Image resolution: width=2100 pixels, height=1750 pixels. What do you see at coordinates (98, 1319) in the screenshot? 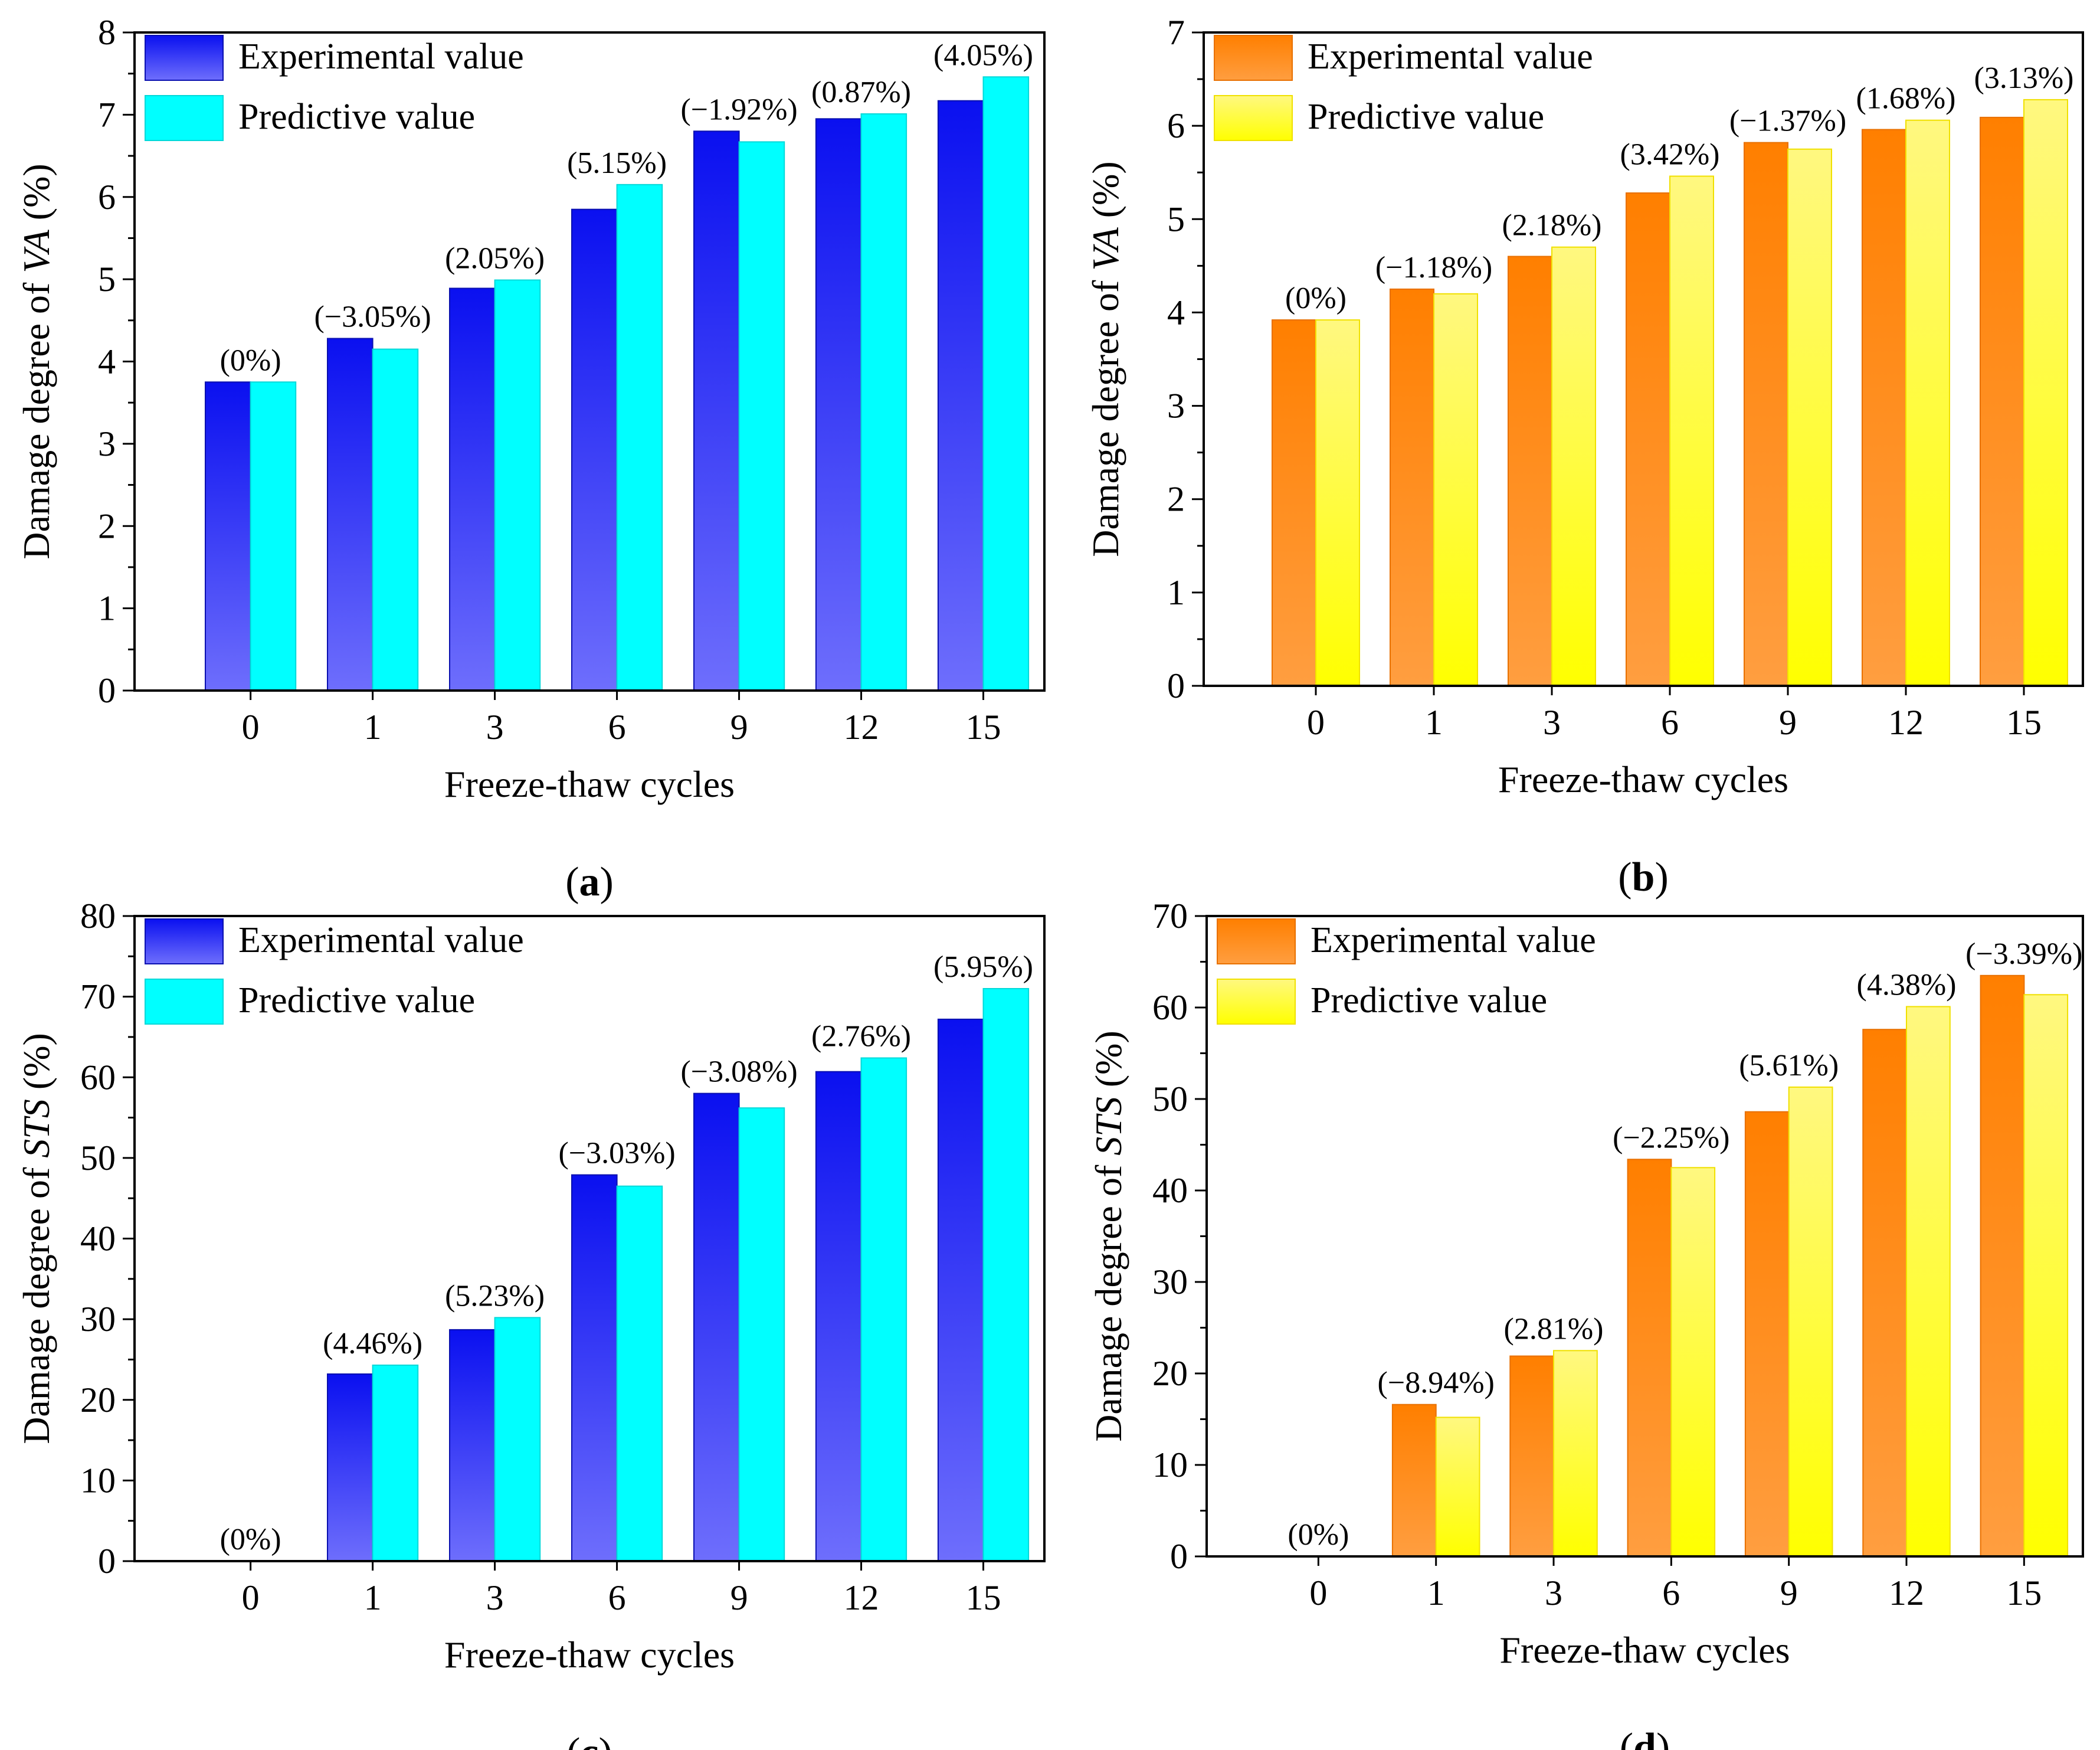
I see `y-tick-label-30: 30` at bounding box center [98, 1319].